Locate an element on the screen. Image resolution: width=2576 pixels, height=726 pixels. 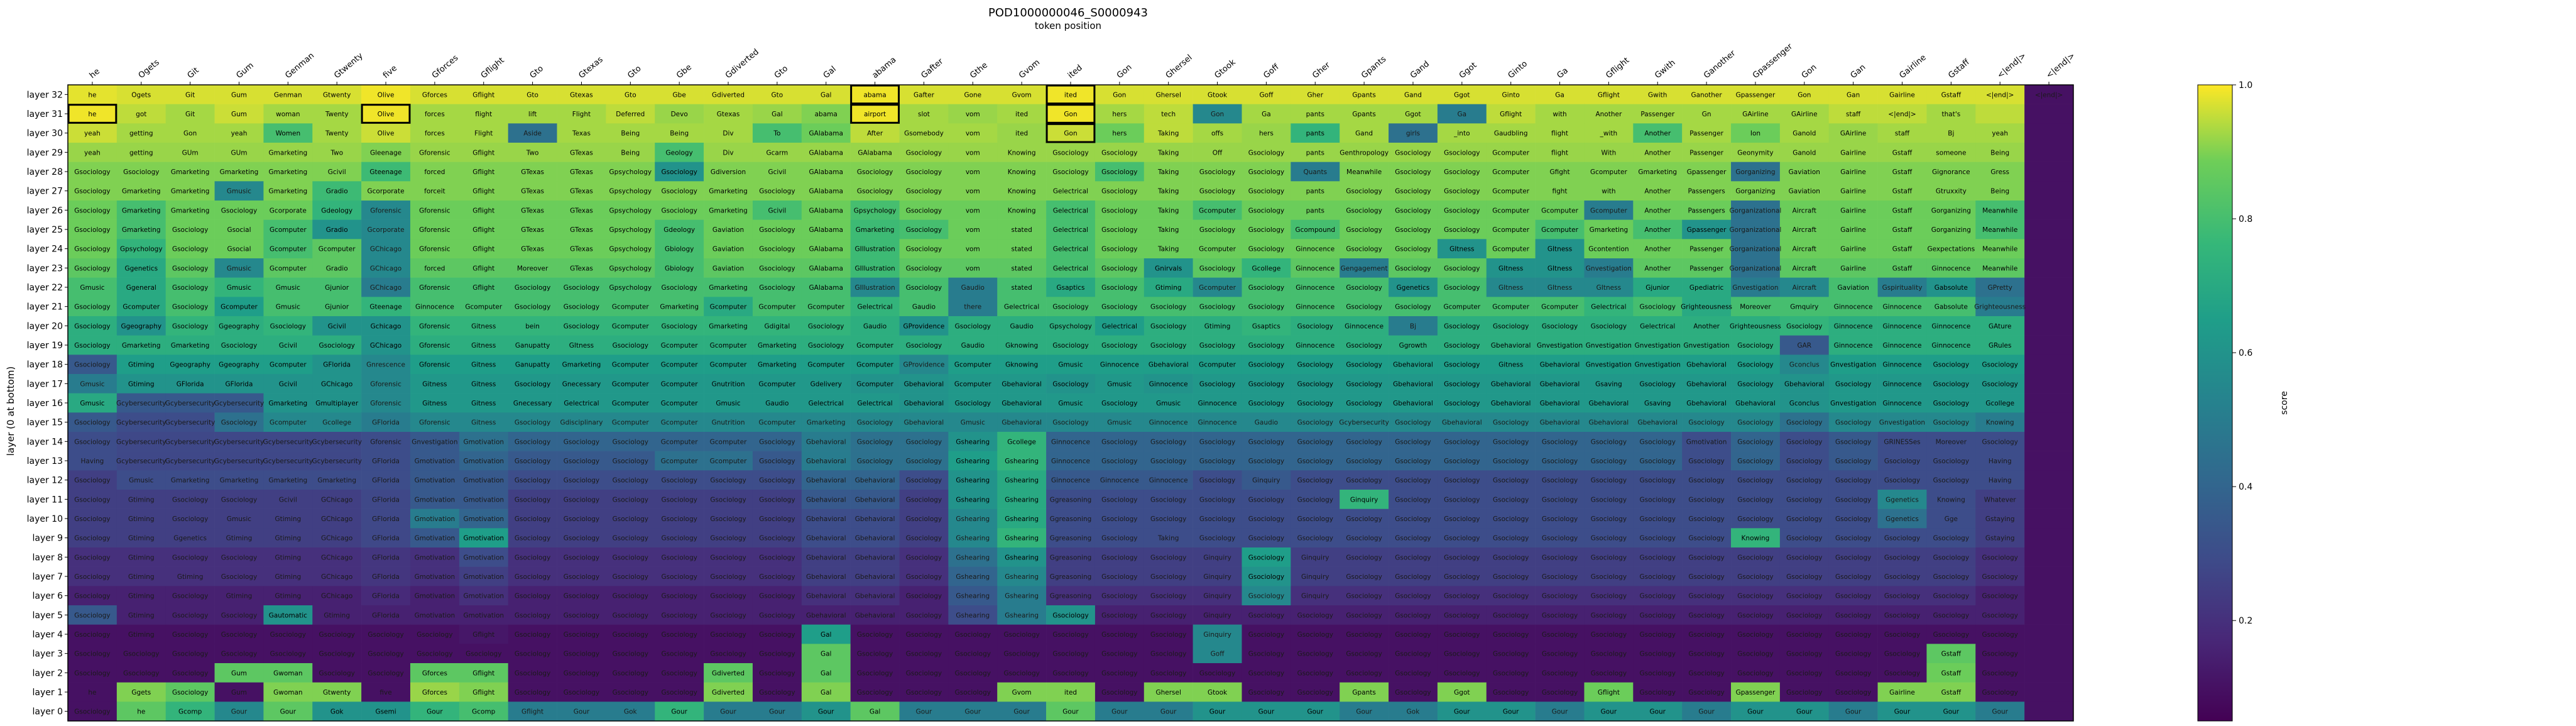
cell-label: Ggreasoning is located at coordinates (1071, 596).